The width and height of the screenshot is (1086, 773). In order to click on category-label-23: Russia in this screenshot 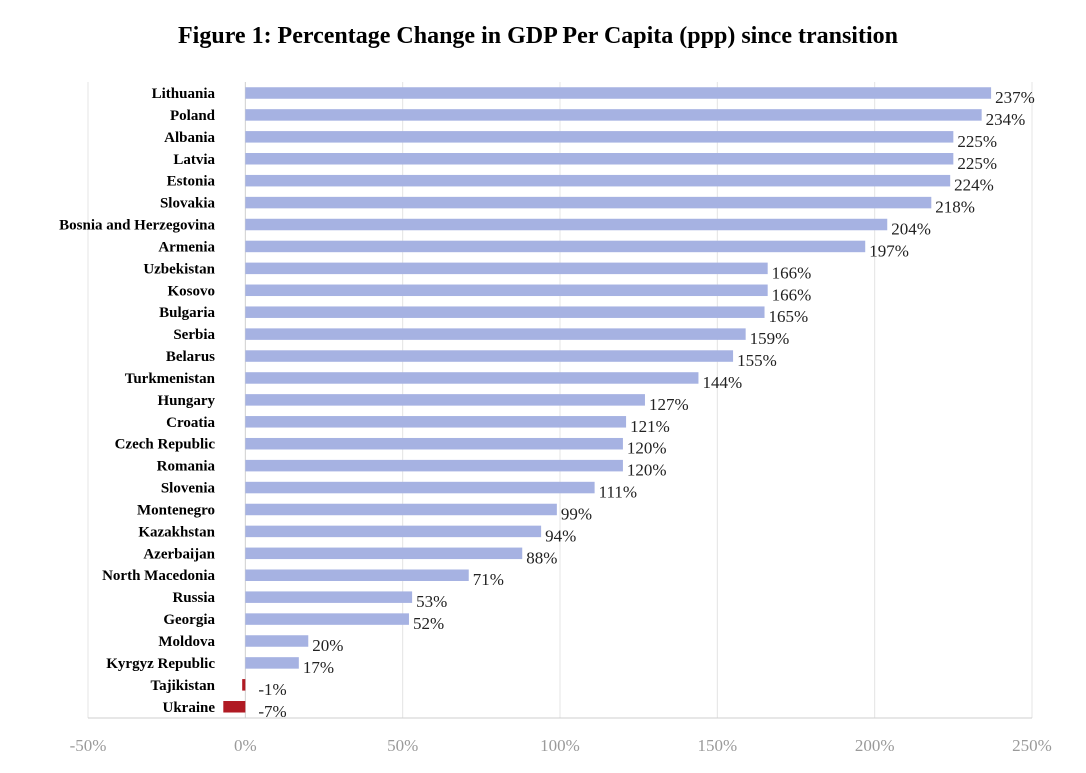, I will do `click(193, 598)`.